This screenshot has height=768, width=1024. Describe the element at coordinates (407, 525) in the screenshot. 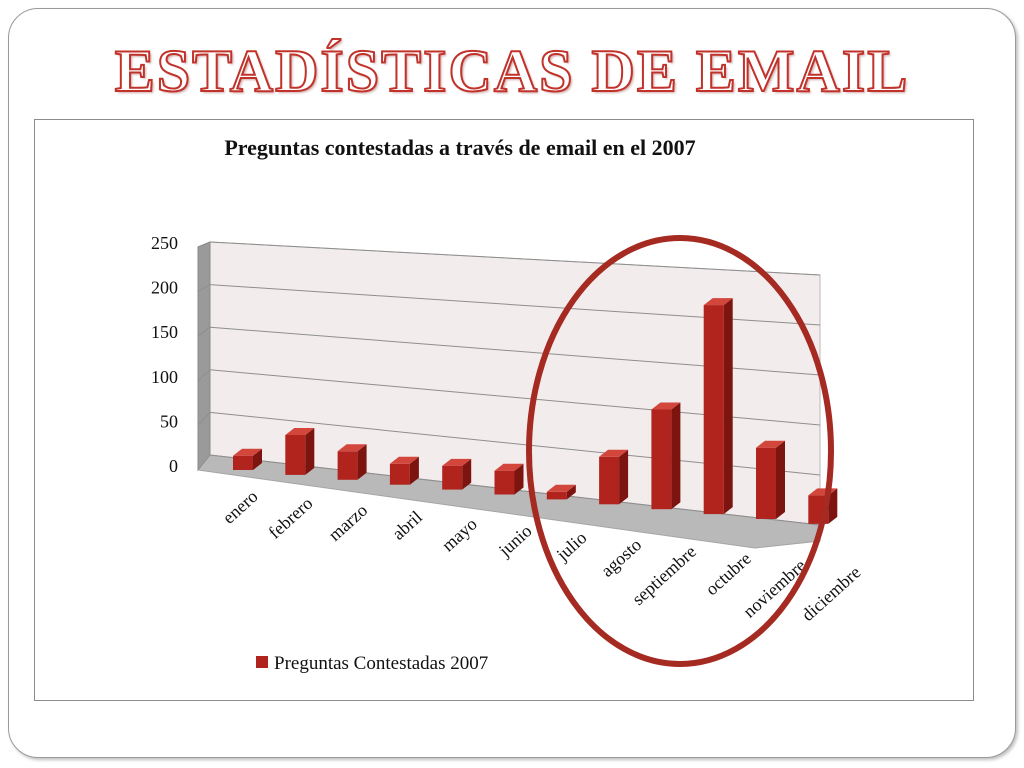

I see `x-tick-label: abril` at that location.